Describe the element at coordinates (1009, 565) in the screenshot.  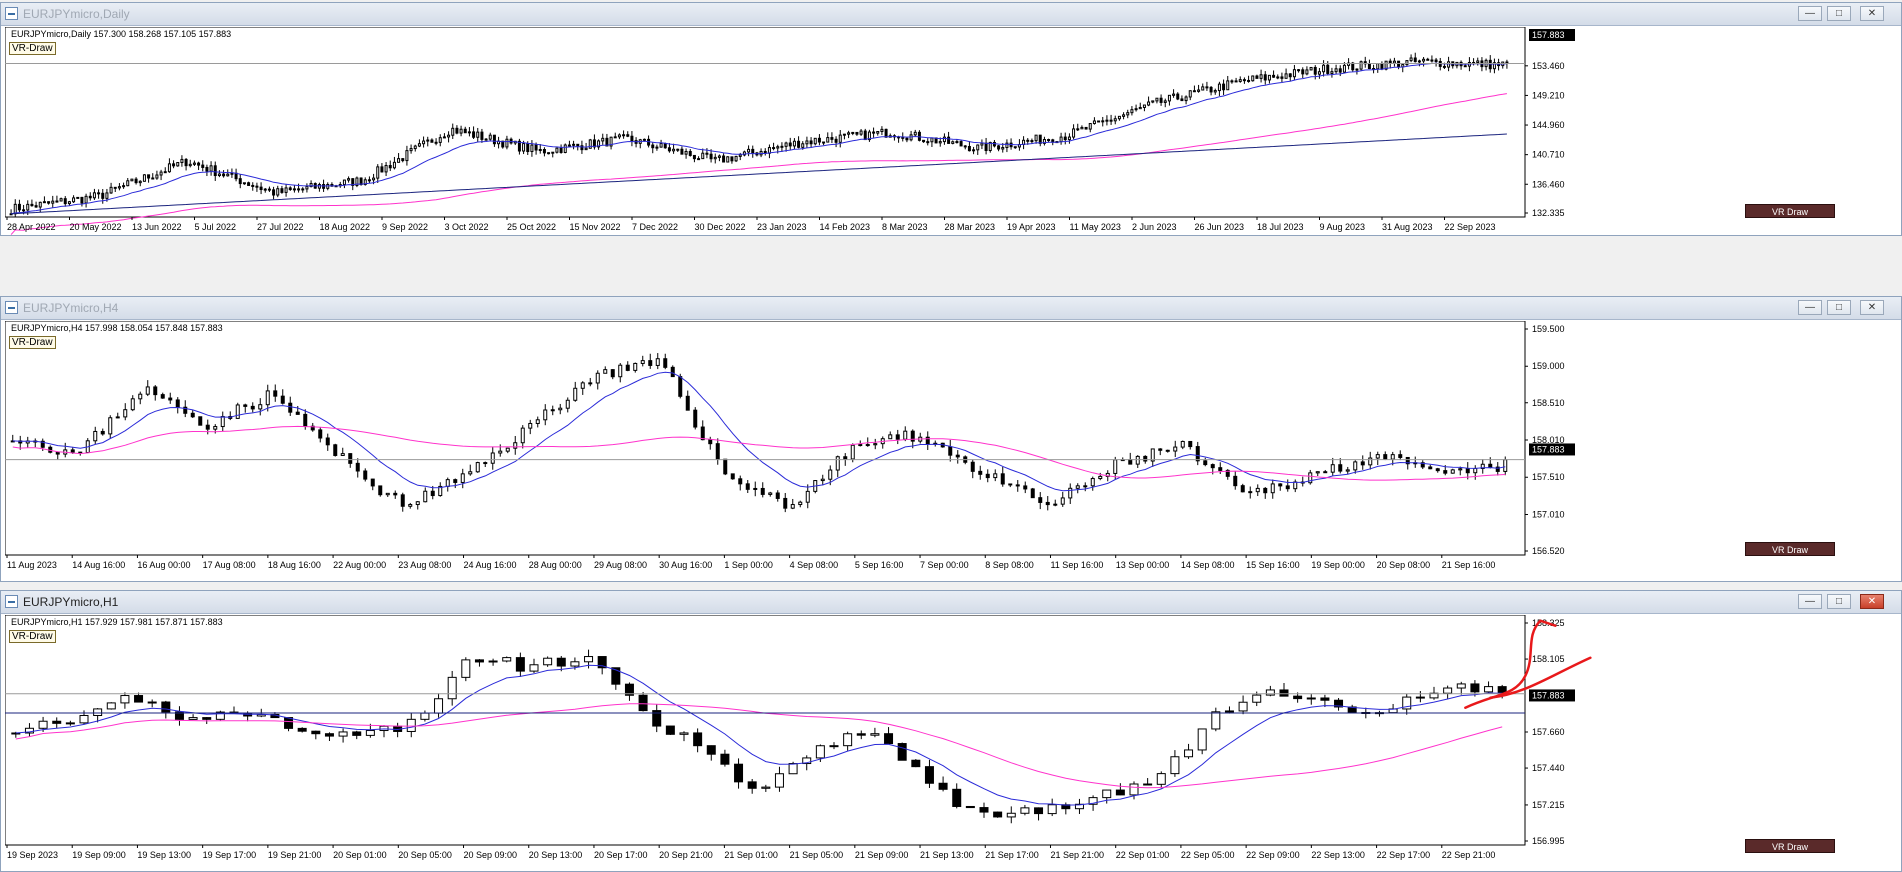
I see `time-axis-label: 8 Sep 08:00` at that location.